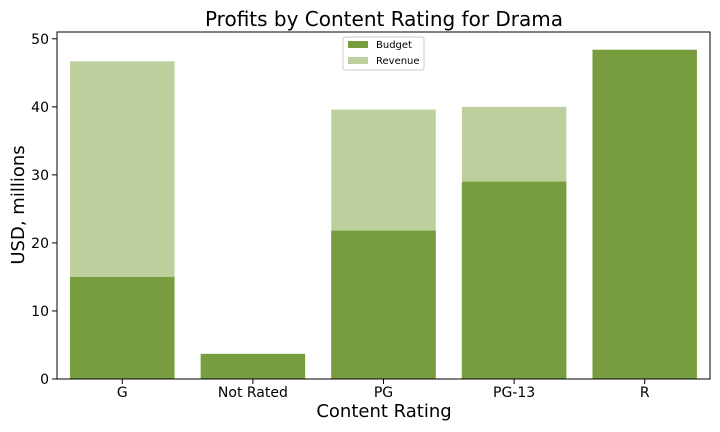 This screenshot has width=720, height=432. What do you see at coordinates (44, 380) in the screenshot?
I see `y-tick-label: 0` at bounding box center [44, 380].